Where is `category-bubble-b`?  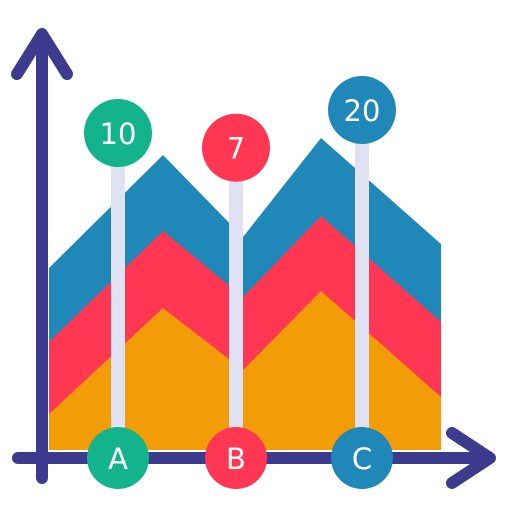
category-bubble-b is located at coordinates (236, 458).